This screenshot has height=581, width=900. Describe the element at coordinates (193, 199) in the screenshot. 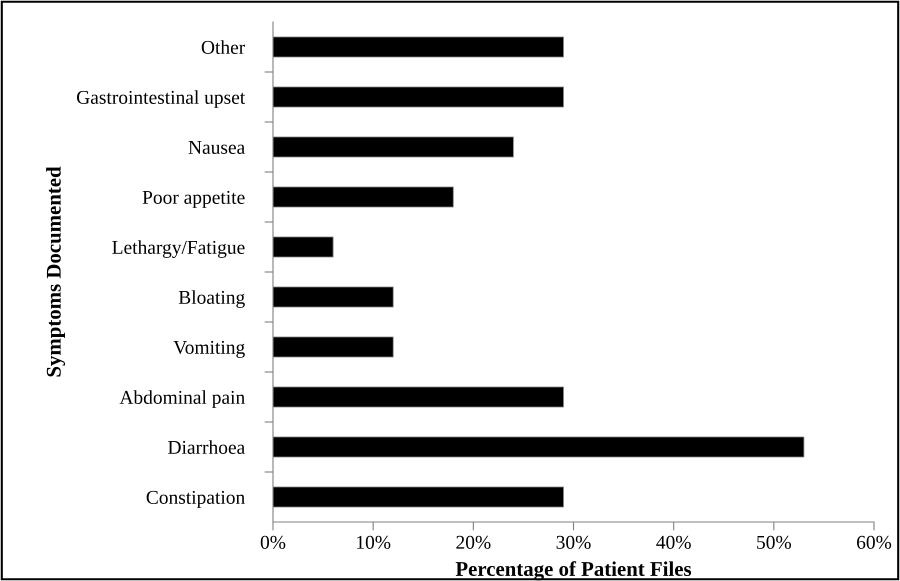

I see `y-tick-label: Poor appetite` at that location.